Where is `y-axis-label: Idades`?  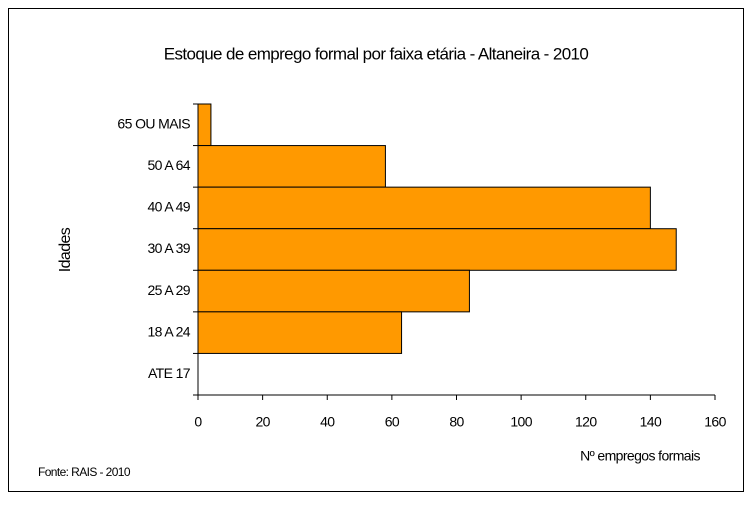 y-axis-label: Idades is located at coordinates (65, 249).